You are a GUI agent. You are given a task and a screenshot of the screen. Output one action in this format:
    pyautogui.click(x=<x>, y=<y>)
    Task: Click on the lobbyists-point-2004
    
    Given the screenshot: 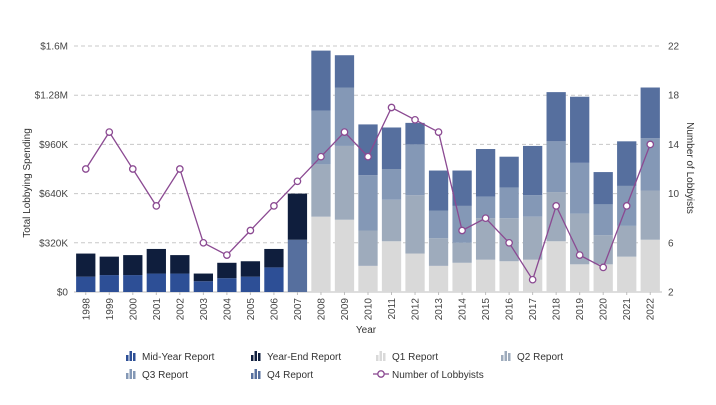 What is the action you would take?
    pyautogui.click(x=227, y=255)
    